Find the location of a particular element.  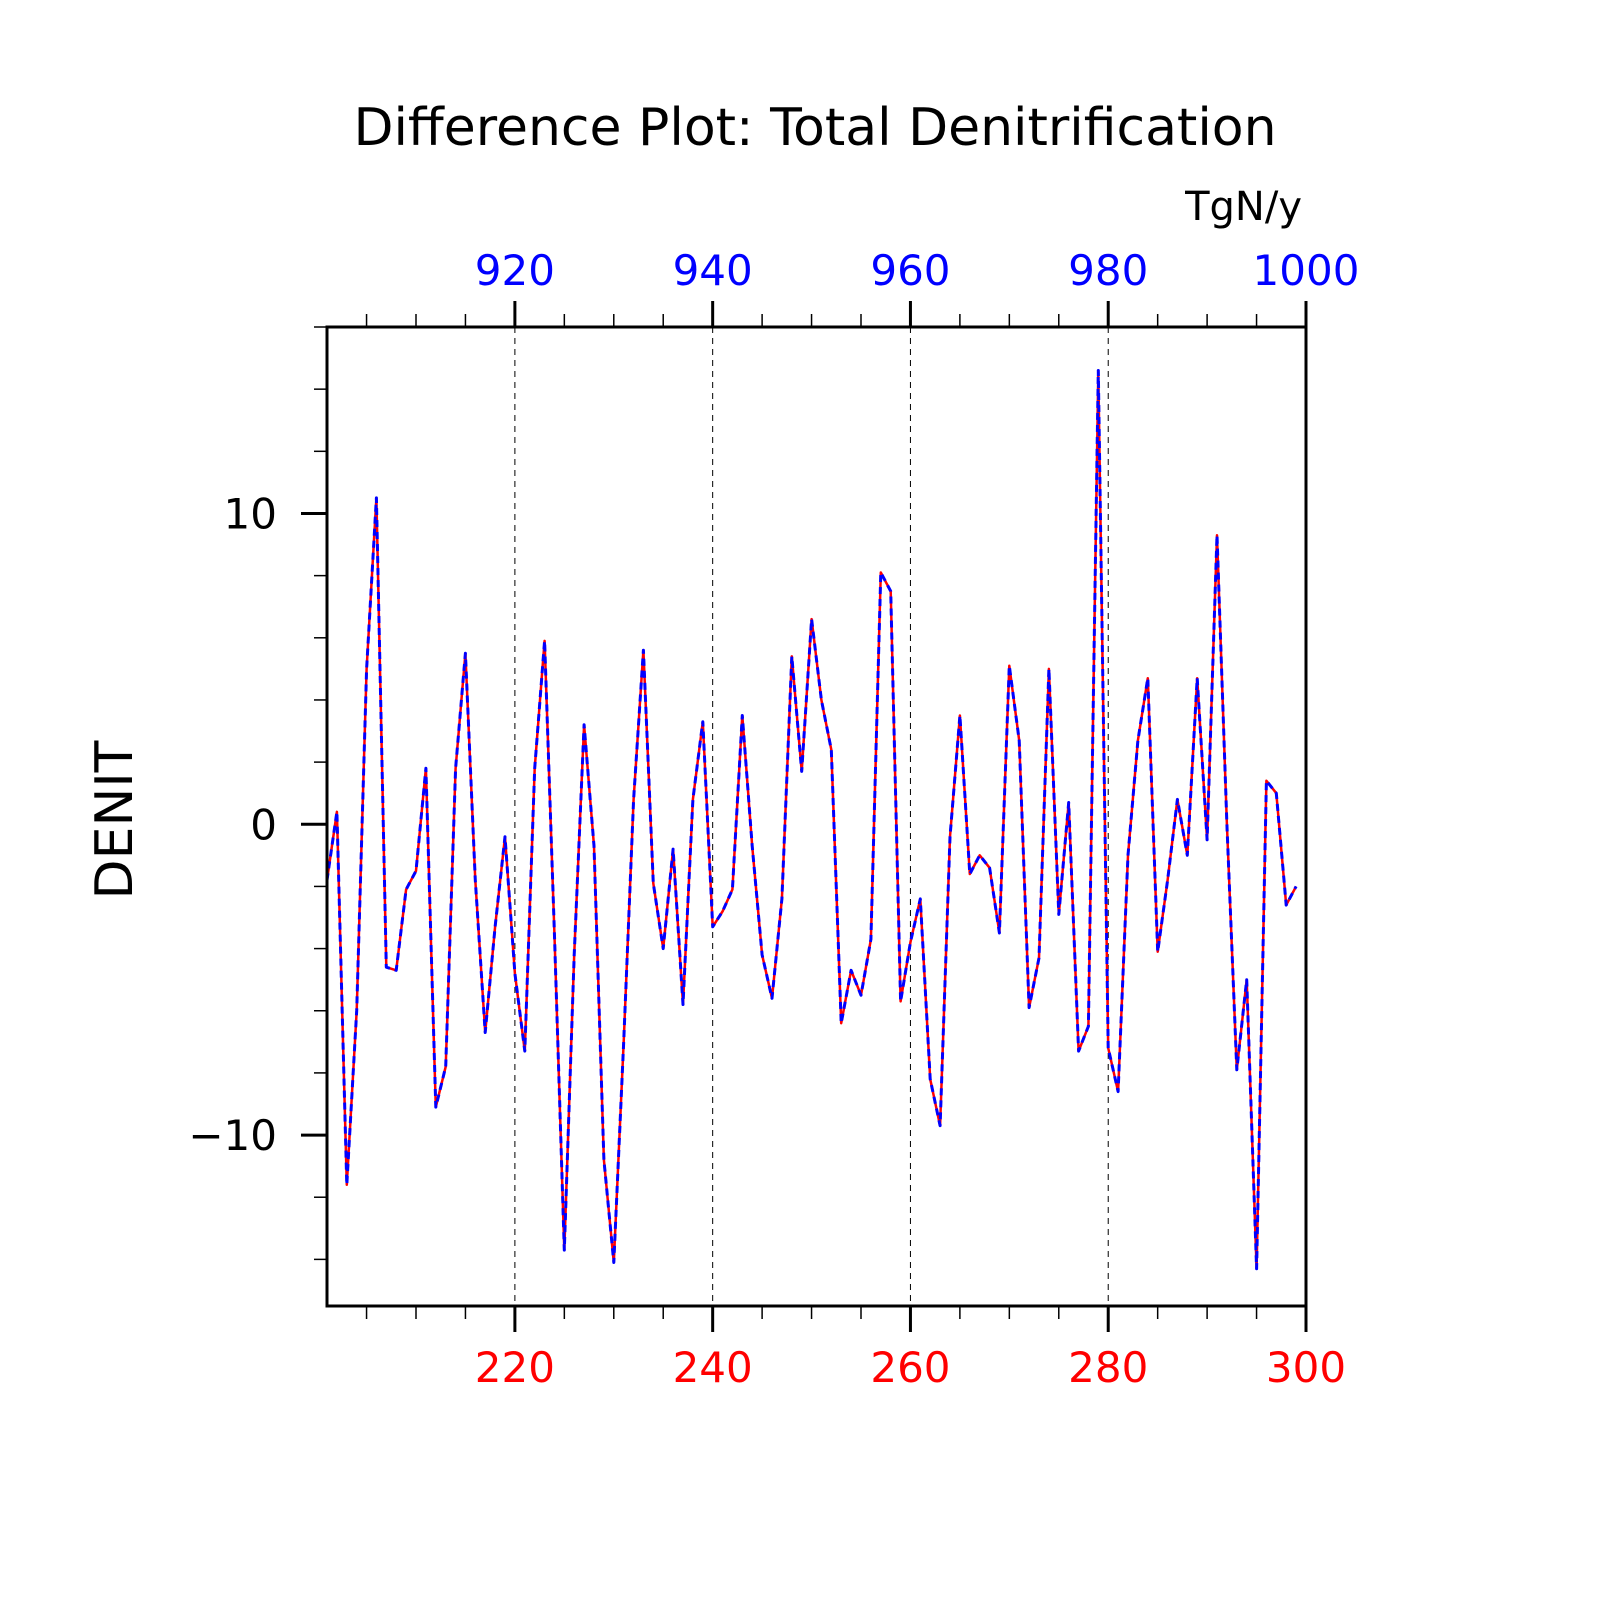

x-bottom-tick-label-0: 220 is located at coordinates (515, 1367).